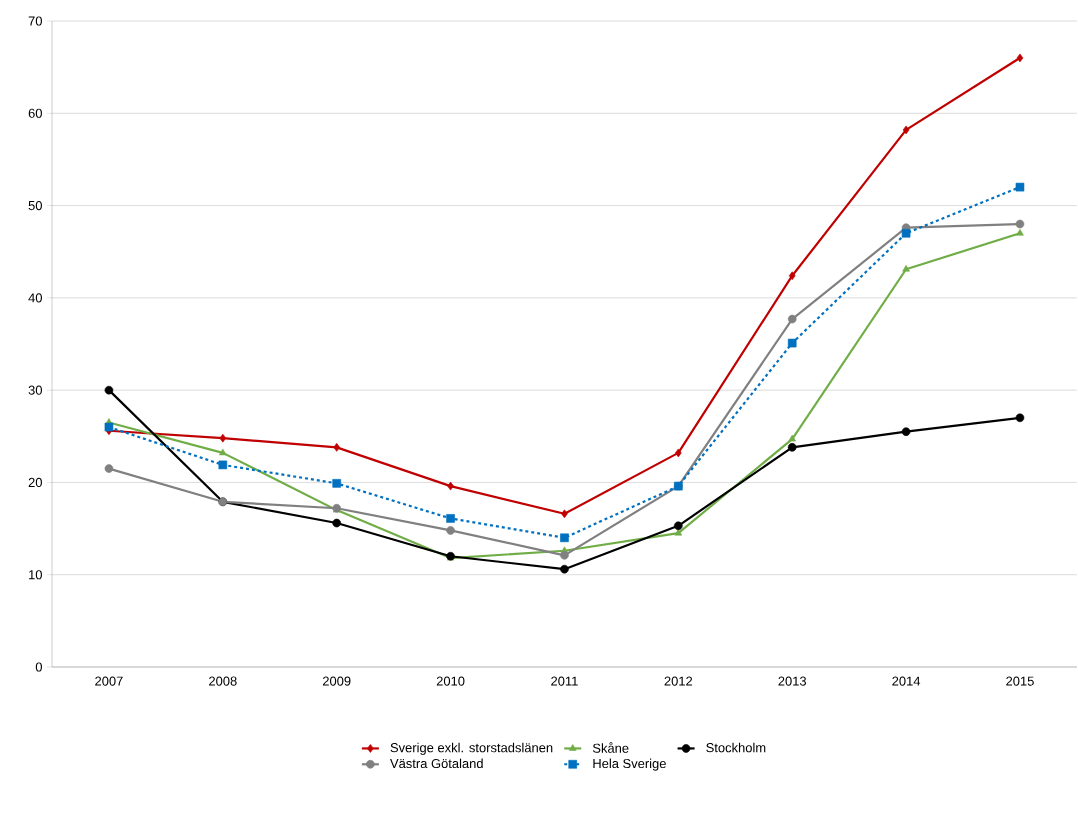 This screenshot has width=1078, height=820. What do you see at coordinates (336, 681) in the screenshot?
I see `x-tick-label: 2009` at bounding box center [336, 681].